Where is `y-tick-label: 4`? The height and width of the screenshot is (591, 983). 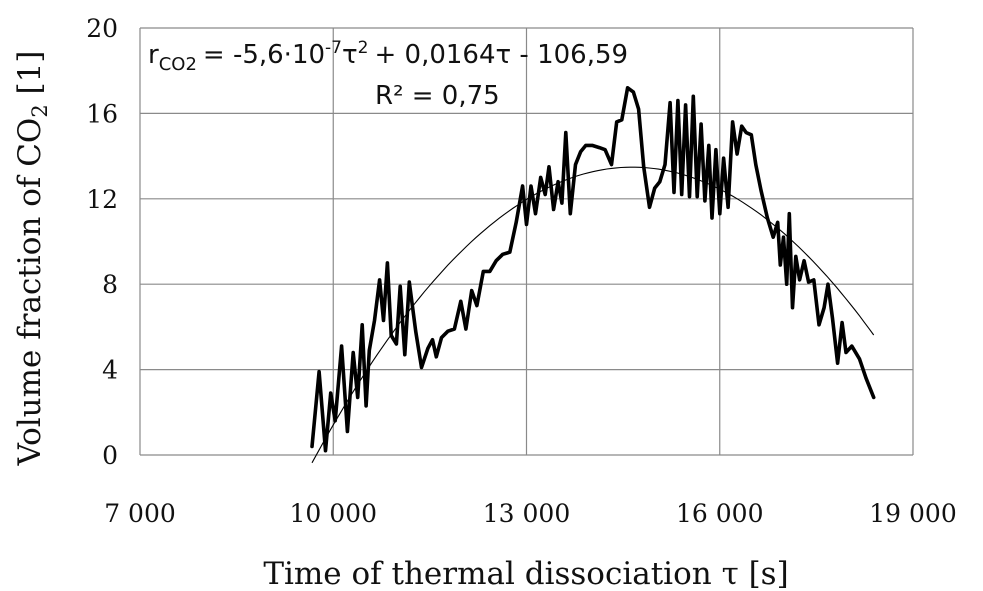
y-tick-label: 4 is located at coordinates (110, 370).